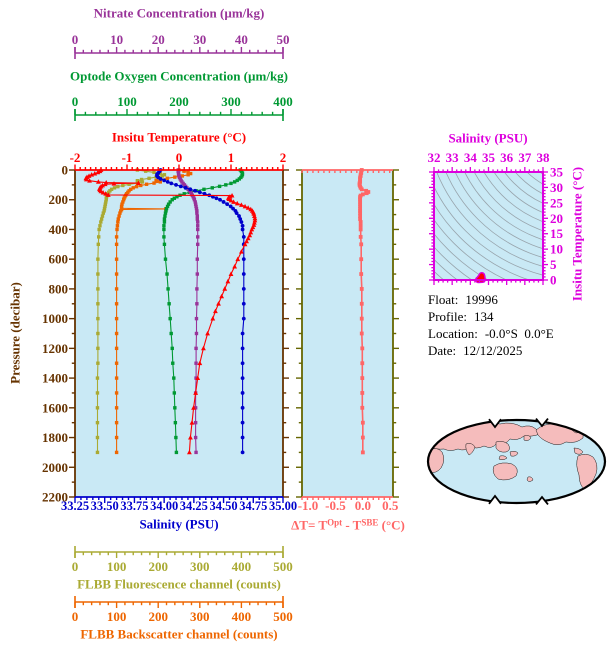  I want to click on tick-label: 34.25, so click(194, 506).